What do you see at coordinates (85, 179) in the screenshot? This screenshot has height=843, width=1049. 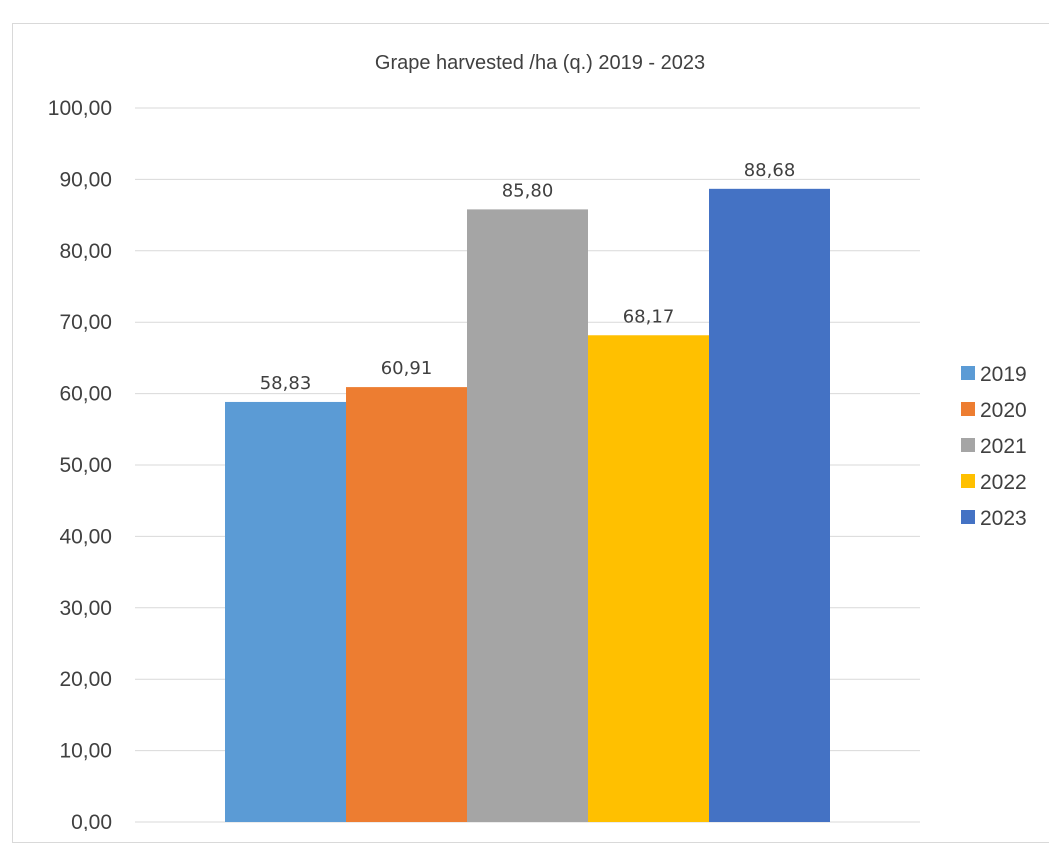 I see `y-tick-label: 90,00` at bounding box center [85, 179].